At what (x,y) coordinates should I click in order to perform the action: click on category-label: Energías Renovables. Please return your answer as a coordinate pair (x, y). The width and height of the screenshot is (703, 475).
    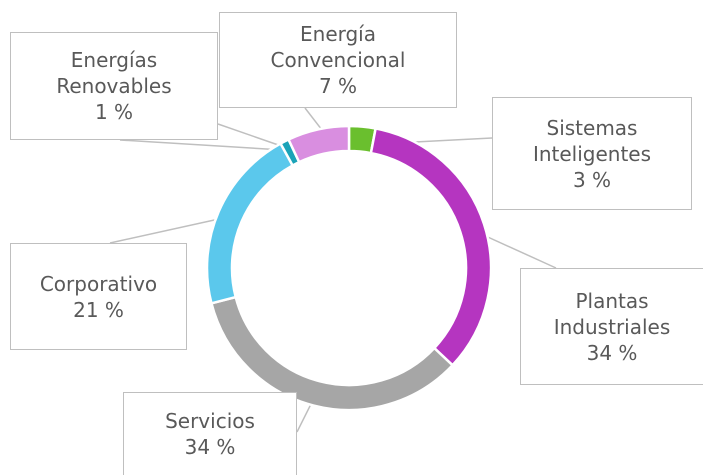
    Looking at the image, I should click on (114, 73).